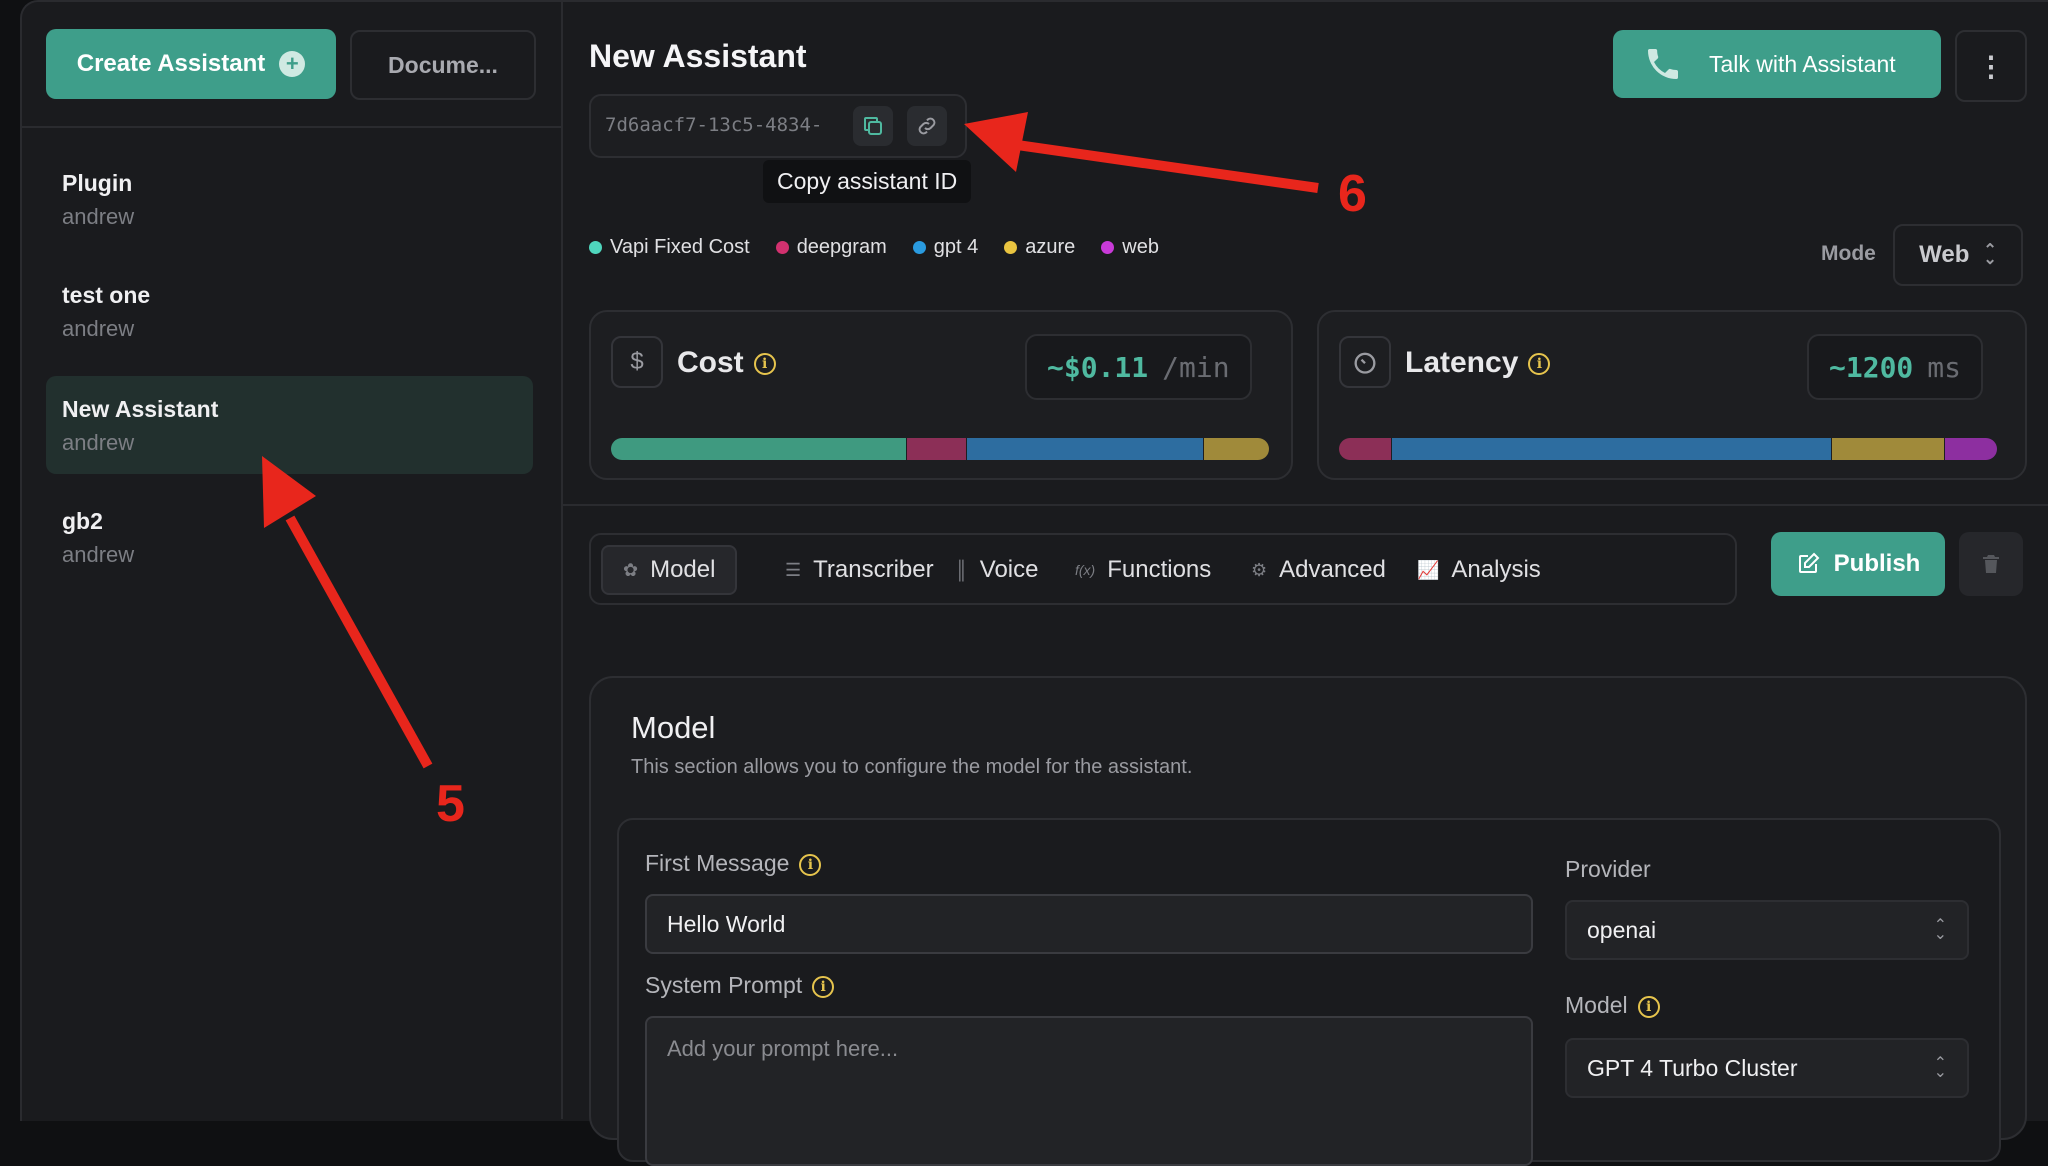 The image size is (2048, 1166). I want to click on create-assistant-button: Create Assistant +, so click(191, 64).